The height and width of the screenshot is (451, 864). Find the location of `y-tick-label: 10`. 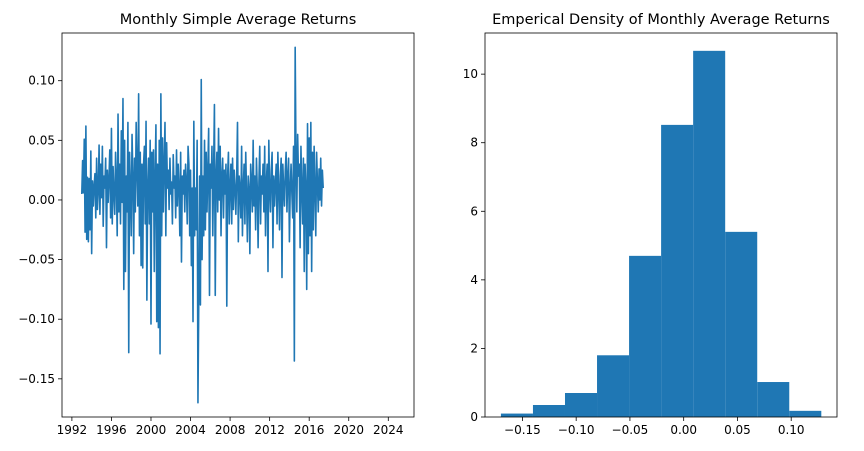

y-tick-label: 10 is located at coordinates (470, 74).